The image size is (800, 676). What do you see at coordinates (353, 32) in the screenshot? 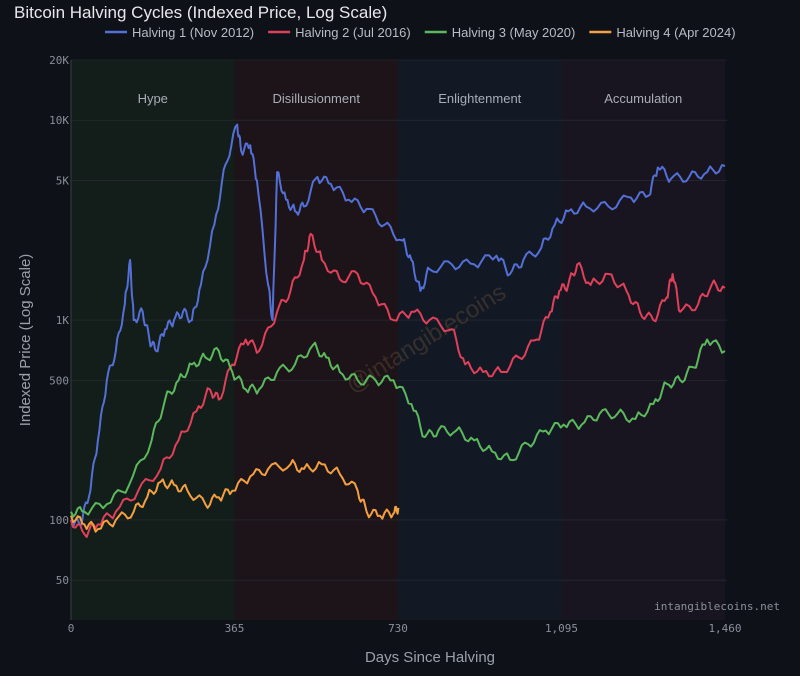
I see `legend-item: Halving 2 (Jul 2016)` at bounding box center [353, 32].